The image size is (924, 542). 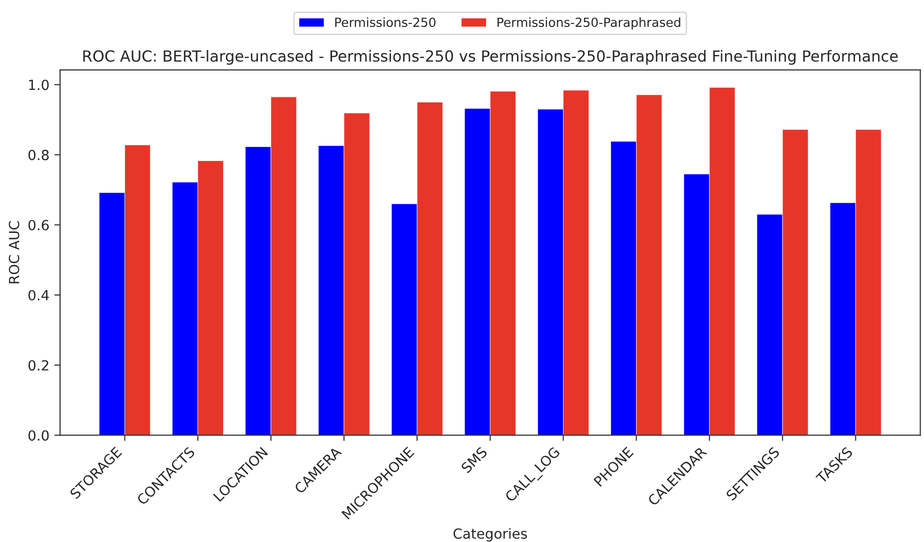 What do you see at coordinates (589, 23) in the screenshot?
I see `legend-label: Permissions-250-Paraphrased` at bounding box center [589, 23].